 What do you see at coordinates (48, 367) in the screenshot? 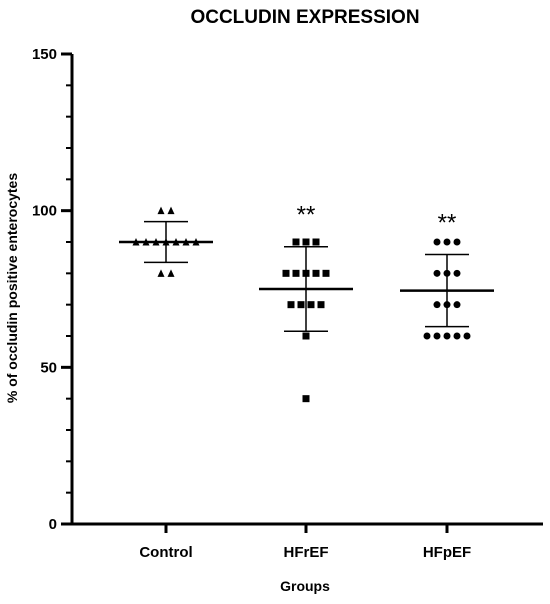
I see `y-tick-label: 50` at bounding box center [48, 367].